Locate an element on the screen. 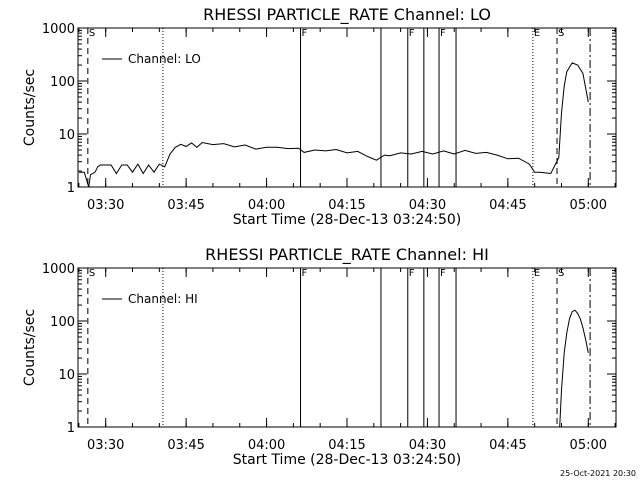 The width and height of the screenshot is (640, 480). series-line is located at coordinates (574, 368).